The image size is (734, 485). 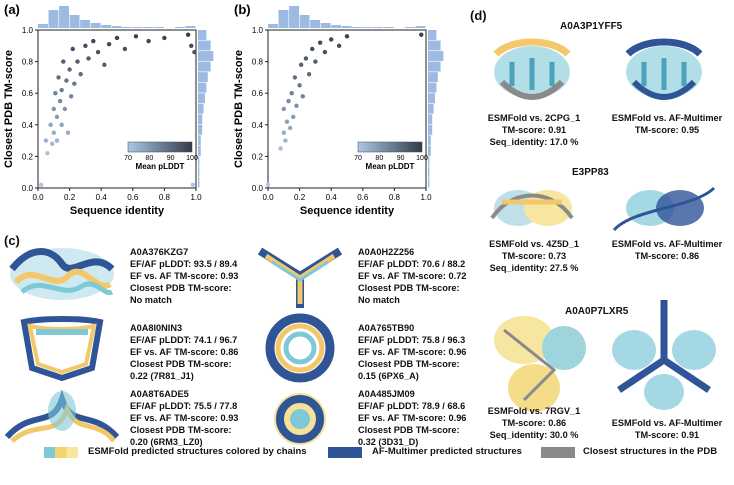 I want to click on entry-id: A0A8T6ADE5, so click(x=159, y=394).